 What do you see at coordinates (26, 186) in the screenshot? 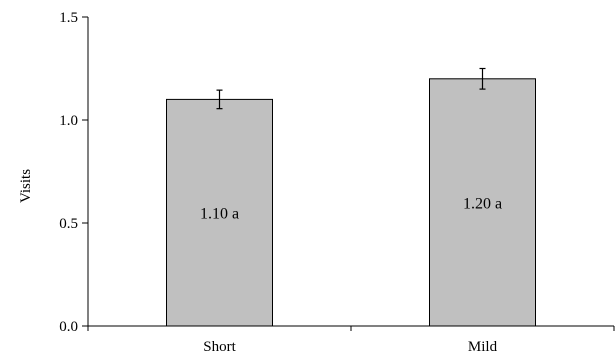
I see `y-axis-title: Visits` at bounding box center [26, 186].